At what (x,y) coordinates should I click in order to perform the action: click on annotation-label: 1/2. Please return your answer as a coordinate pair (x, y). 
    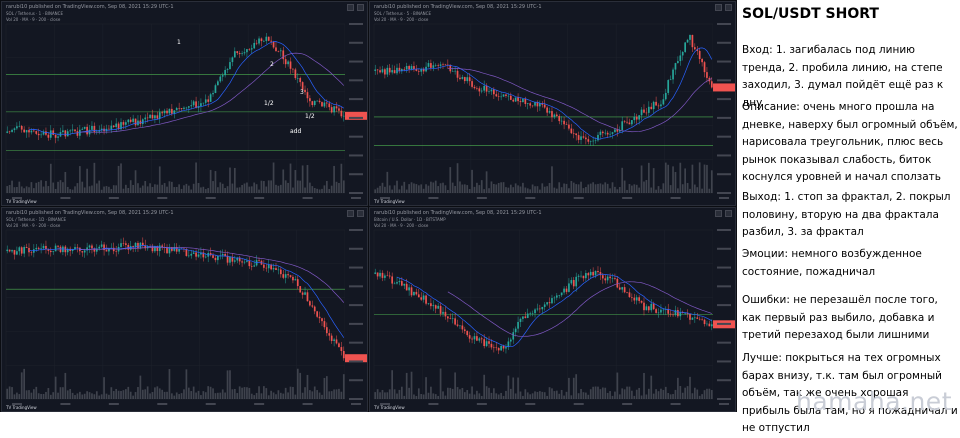
    Looking at the image, I should click on (269, 103).